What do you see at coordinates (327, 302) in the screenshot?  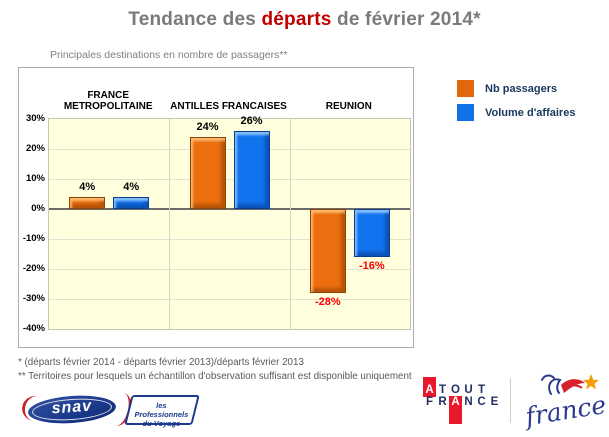 I see `bar-value-label: -28%` at bounding box center [327, 302].